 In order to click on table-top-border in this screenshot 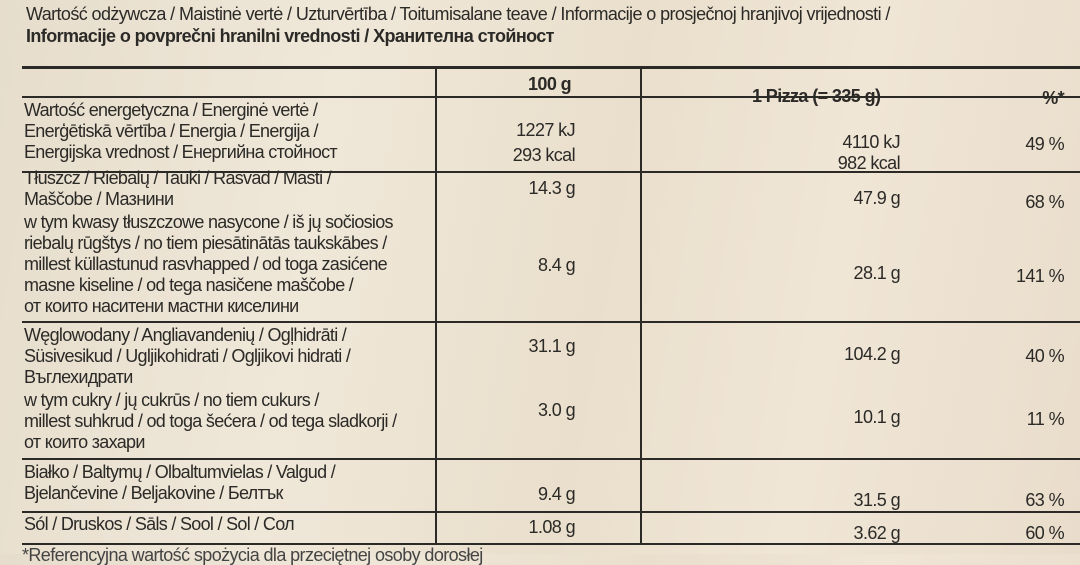, I will do `click(551, 67)`.